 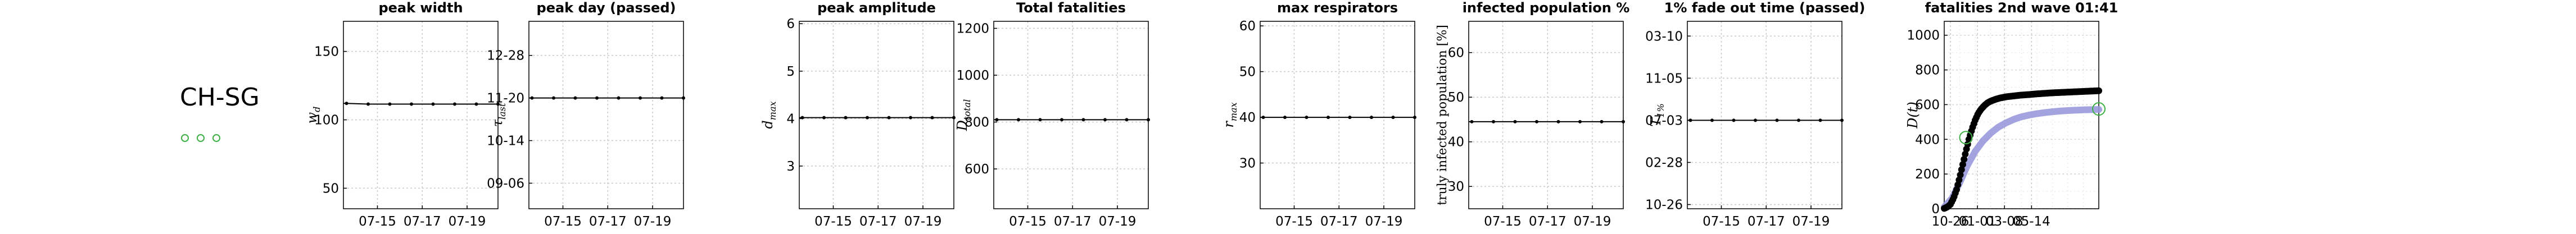 I want to click on y-axis-label-base: w, so click(x=312, y=117).